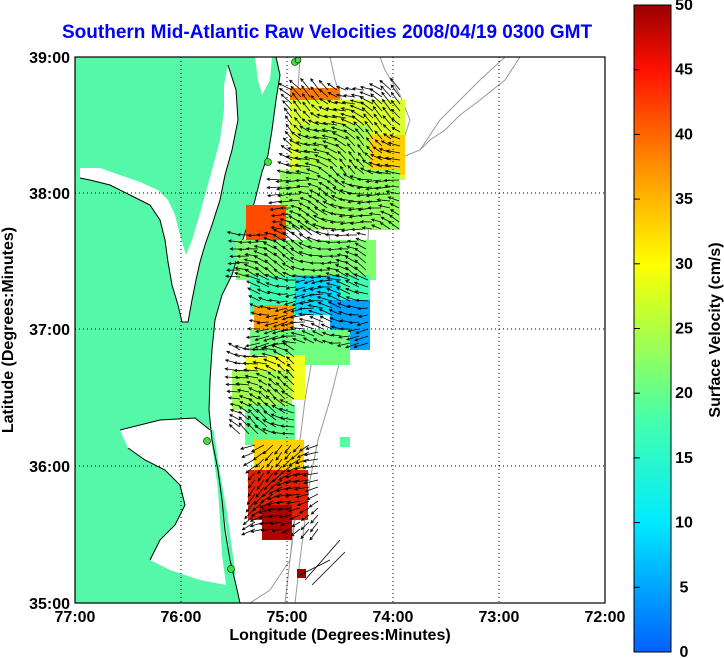 Image resolution: width=724 pixels, height=659 pixels. What do you see at coordinates (684, 7) in the screenshot?
I see `colorbar-tick-label: 50` at bounding box center [684, 7].